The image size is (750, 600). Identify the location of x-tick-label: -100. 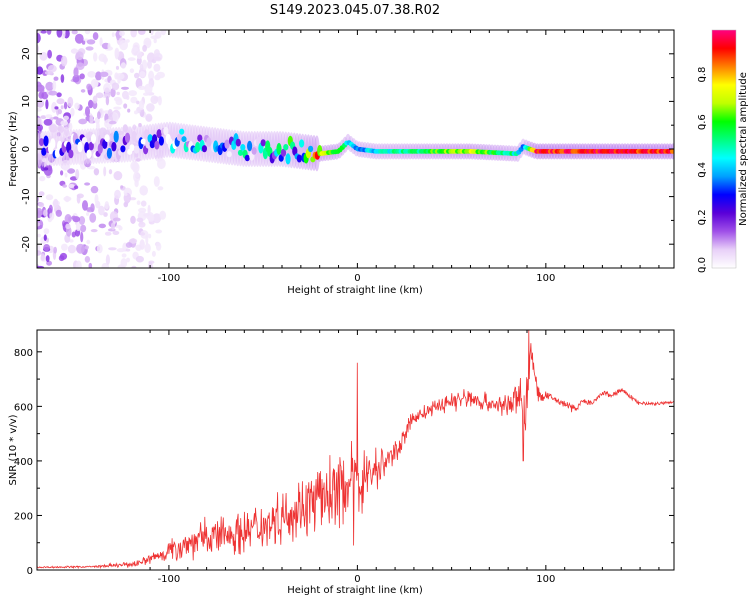
(169, 278).